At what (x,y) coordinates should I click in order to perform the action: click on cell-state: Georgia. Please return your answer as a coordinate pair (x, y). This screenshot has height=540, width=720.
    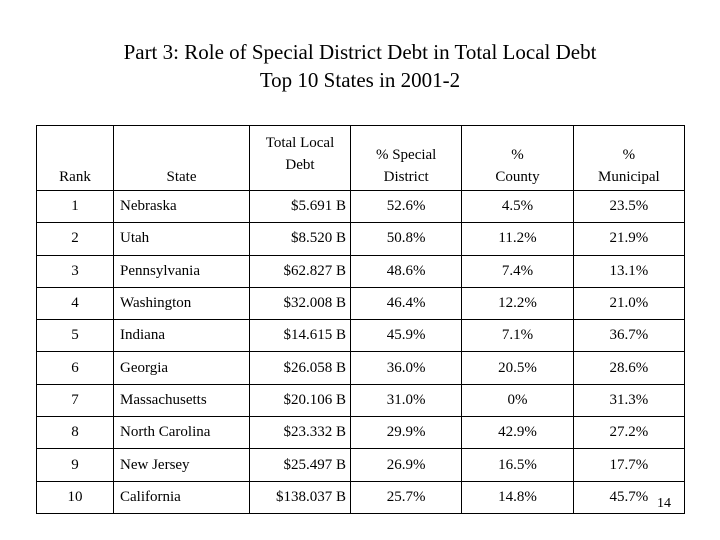
    Looking at the image, I should click on (181, 368).